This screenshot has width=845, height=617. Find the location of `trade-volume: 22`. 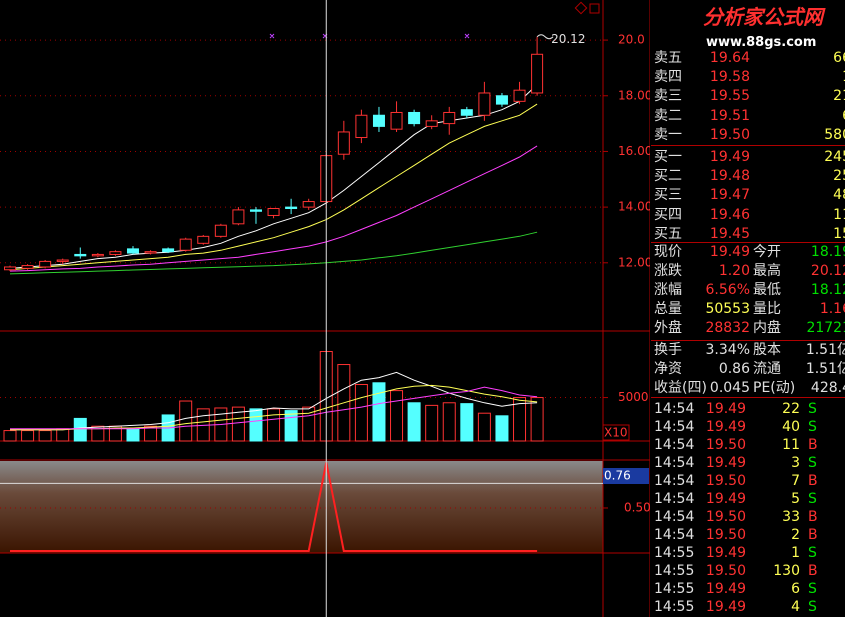

trade-volume: 22 is located at coordinates (791, 409).